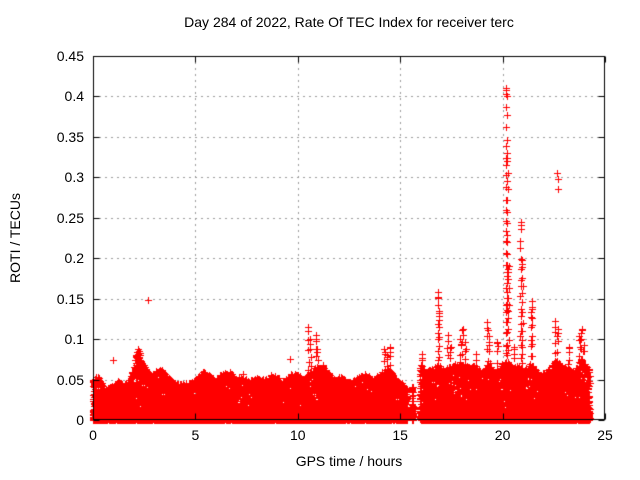 This screenshot has height=480, width=640. What do you see at coordinates (70, 298) in the screenshot?
I see `y-tick-label-3: 0.15` at bounding box center [70, 298].